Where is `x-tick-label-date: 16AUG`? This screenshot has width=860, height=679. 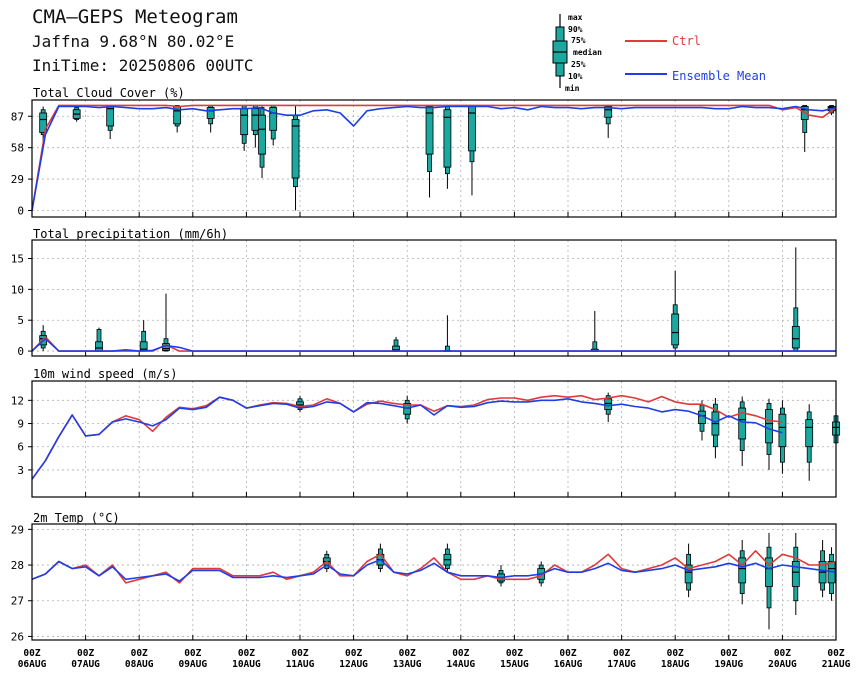 x-tick-label-date: 16AUG is located at coordinates (568, 664).